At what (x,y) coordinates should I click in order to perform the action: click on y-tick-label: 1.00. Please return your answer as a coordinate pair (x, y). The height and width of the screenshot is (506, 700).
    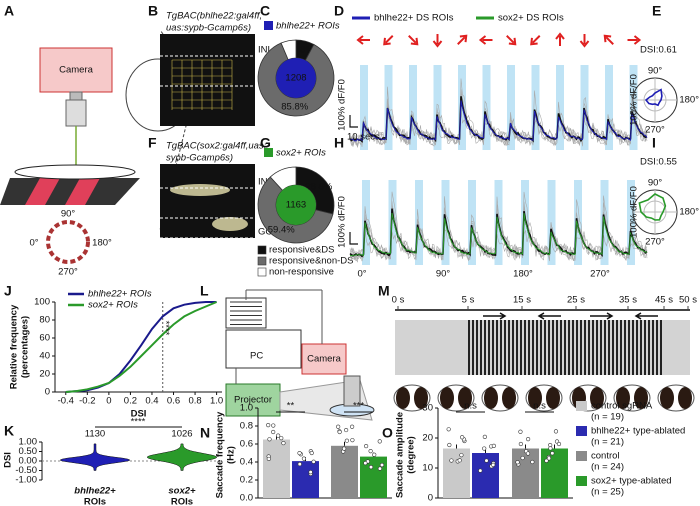
    Looking at the image, I should click on (28, 442).